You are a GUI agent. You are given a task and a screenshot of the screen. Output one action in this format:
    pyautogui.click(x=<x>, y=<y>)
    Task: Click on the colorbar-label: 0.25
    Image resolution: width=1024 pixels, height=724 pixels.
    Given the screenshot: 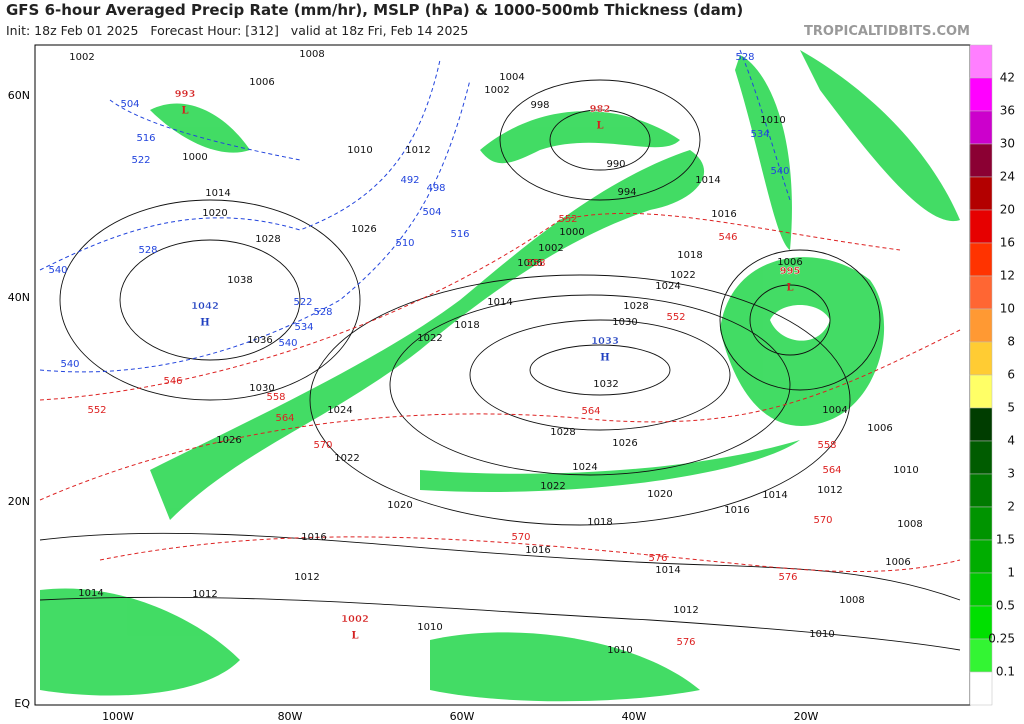 What is the action you would take?
    pyautogui.click(x=1001, y=639)
    